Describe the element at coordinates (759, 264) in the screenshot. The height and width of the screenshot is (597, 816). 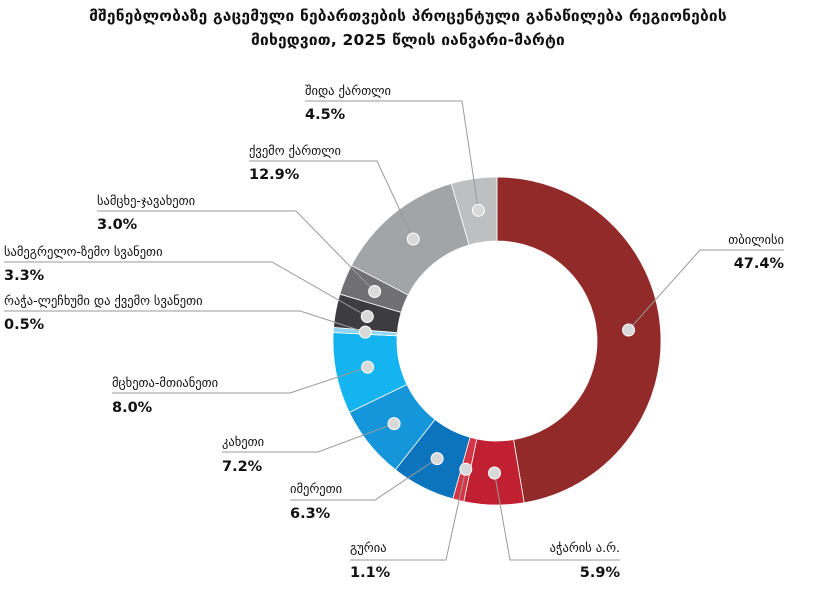
I see `slice-label-value-0: 47.4%` at that location.